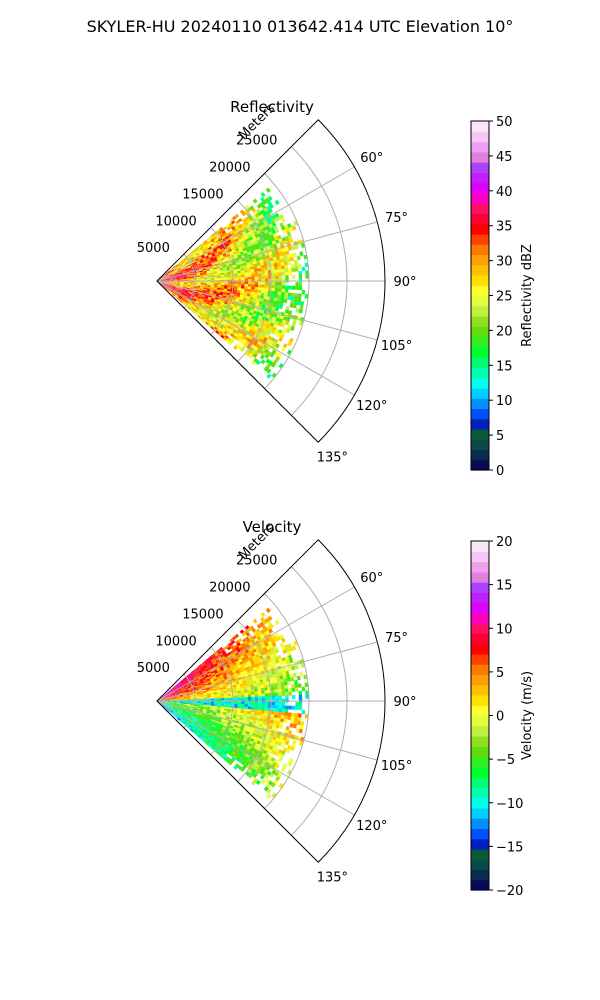 The image size is (600, 1000). What do you see at coordinates (509, 847) in the screenshot?
I see `colorbar-tick-label: −15` at bounding box center [509, 847].